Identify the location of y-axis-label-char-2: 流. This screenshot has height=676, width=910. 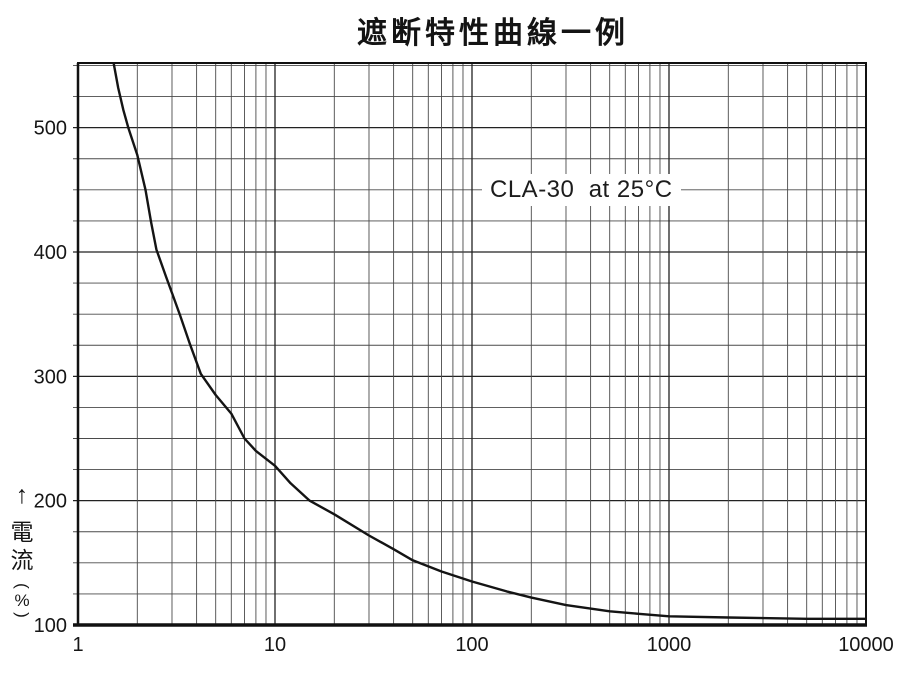
(22, 560).